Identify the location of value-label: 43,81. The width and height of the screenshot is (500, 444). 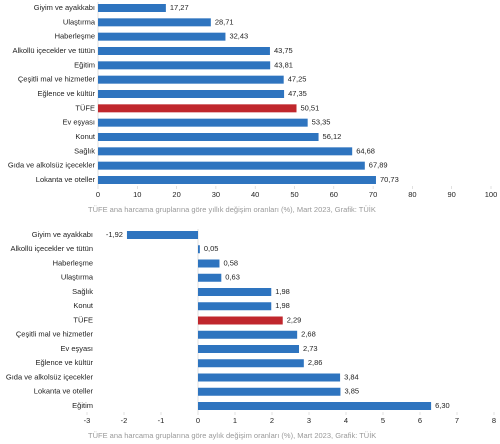
(283, 64).